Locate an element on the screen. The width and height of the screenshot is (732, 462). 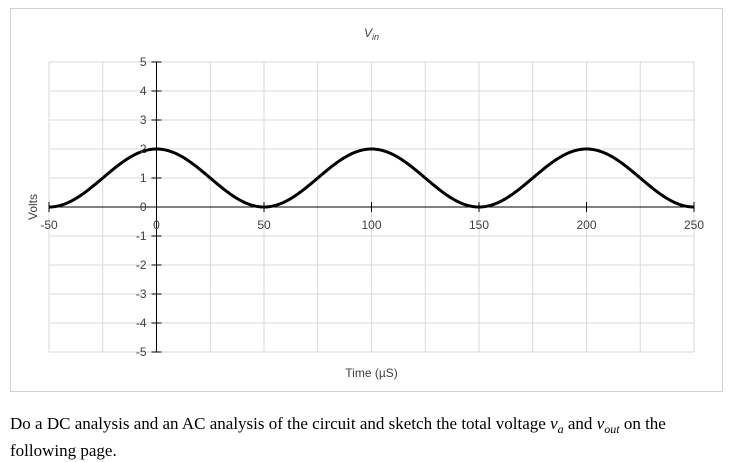
x-tick-label: 50 is located at coordinates (264, 225).